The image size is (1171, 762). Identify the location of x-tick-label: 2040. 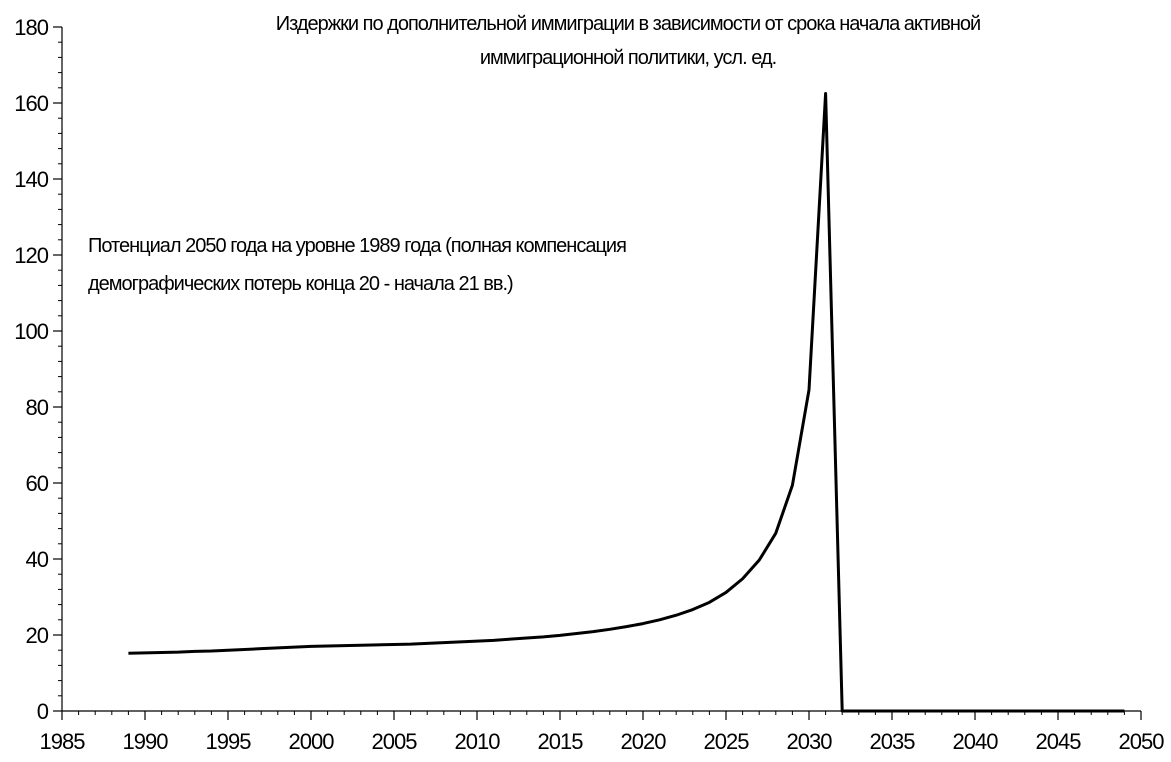
(976, 741).